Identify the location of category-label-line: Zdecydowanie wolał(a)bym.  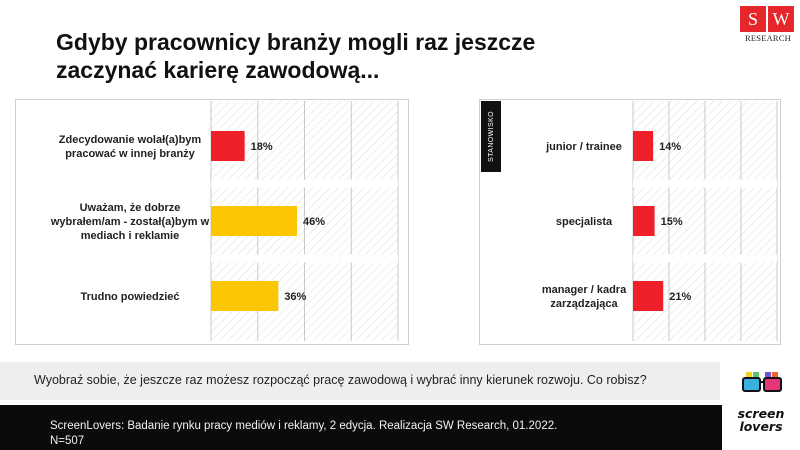
(130, 140).